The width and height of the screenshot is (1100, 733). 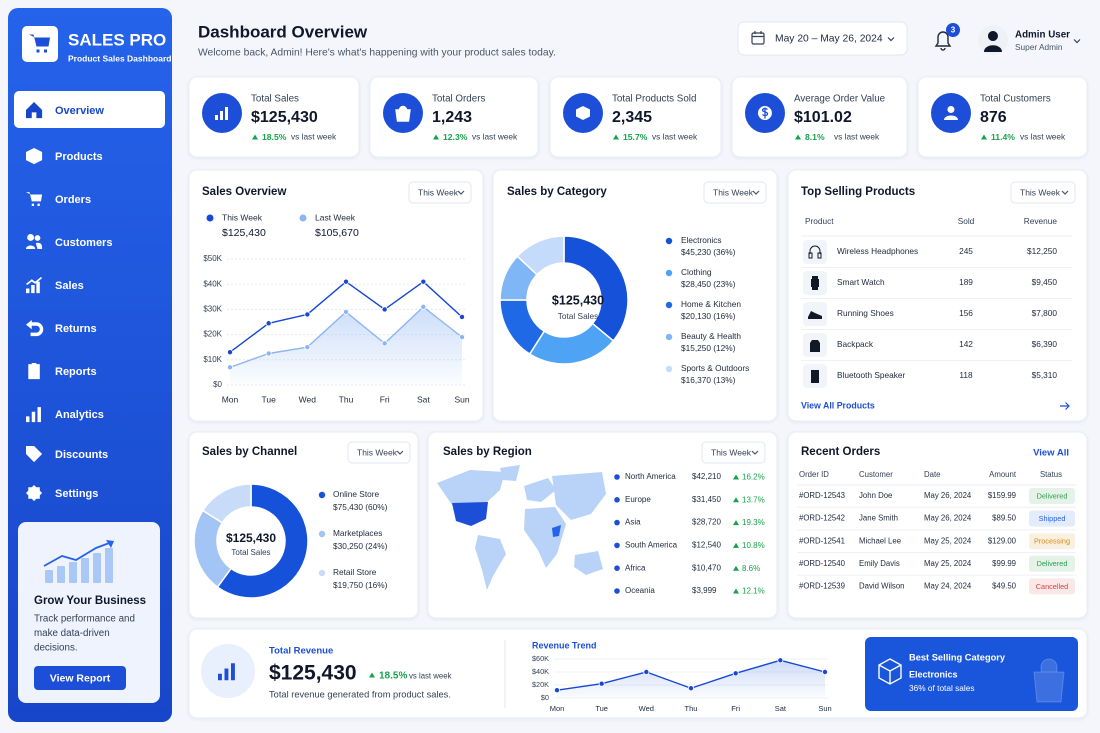 I want to click on nav-item: Products, so click(x=79, y=157).